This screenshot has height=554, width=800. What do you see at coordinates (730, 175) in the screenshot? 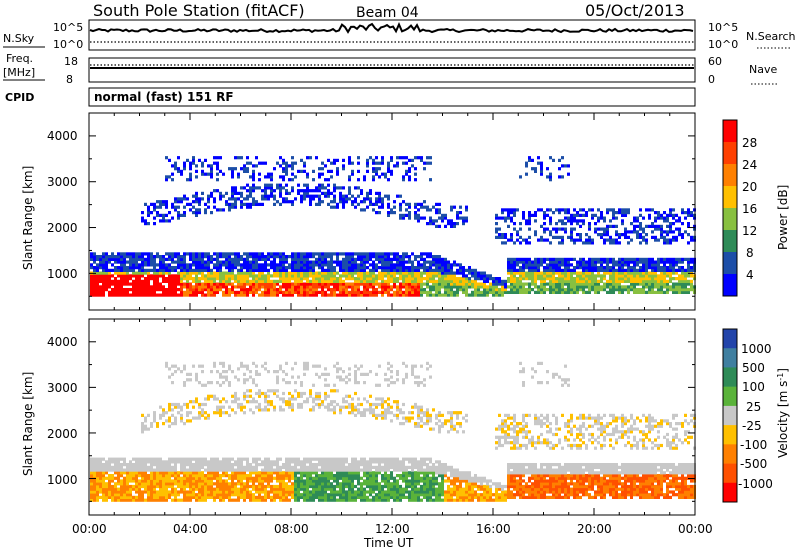
I see `colorbar-swatch` at bounding box center [730, 175].